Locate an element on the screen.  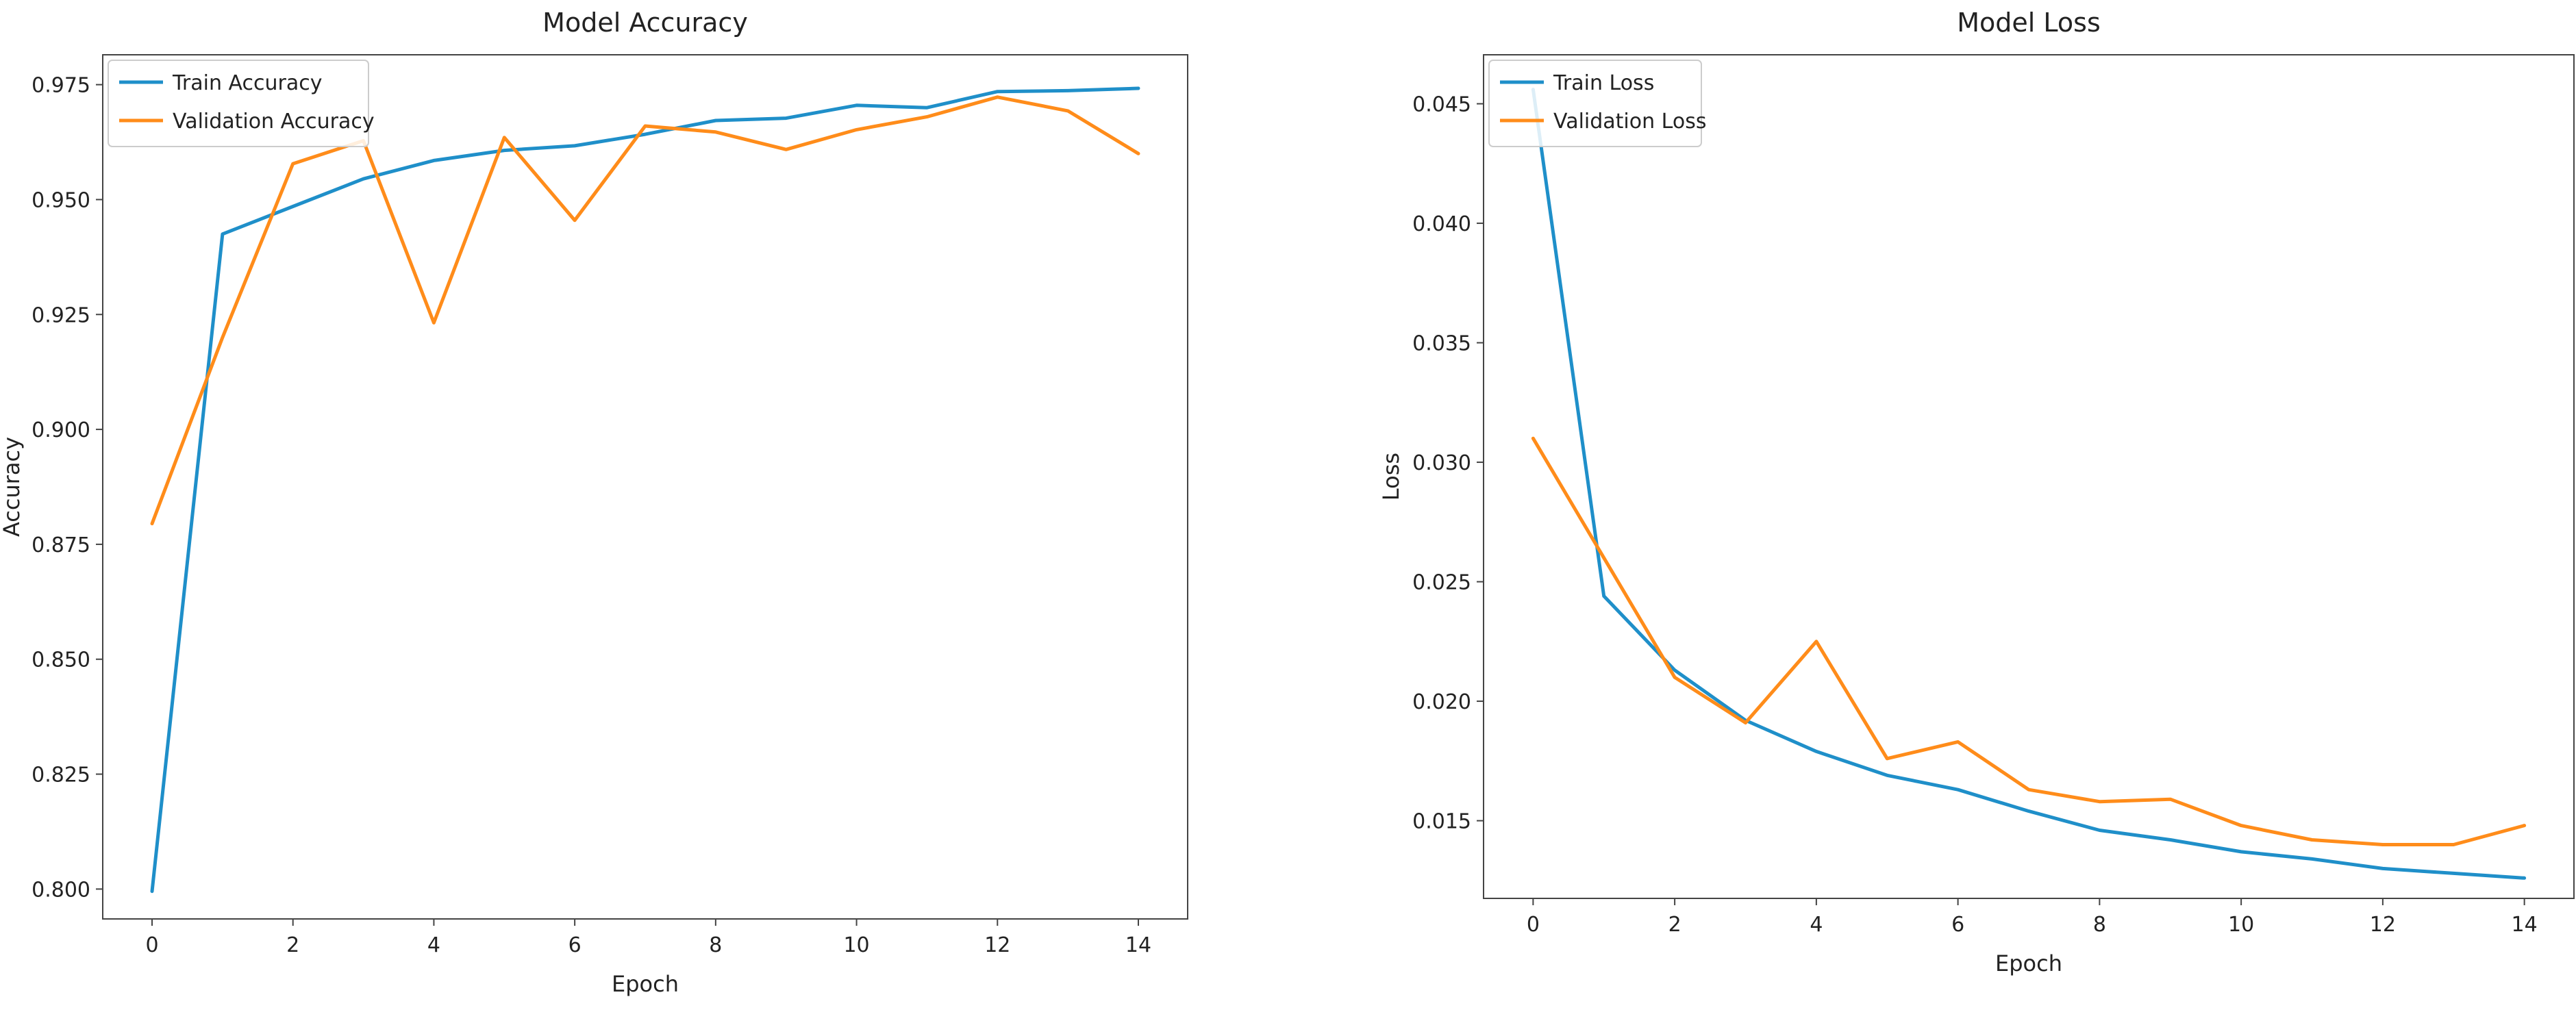
y-tick-label: 0.825 is located at coordinates (61, 775).